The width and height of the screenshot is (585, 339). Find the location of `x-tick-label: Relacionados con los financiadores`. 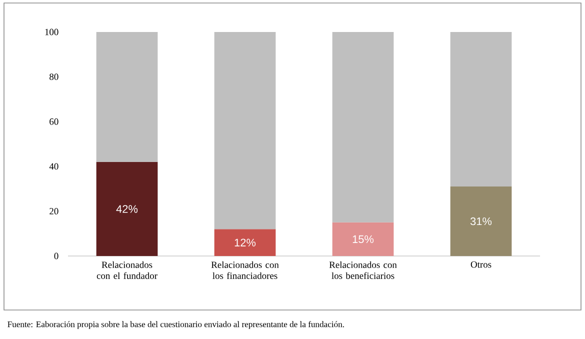

x-tick-label: Relacionados con los financiadores is located at coordinates (245, 270).